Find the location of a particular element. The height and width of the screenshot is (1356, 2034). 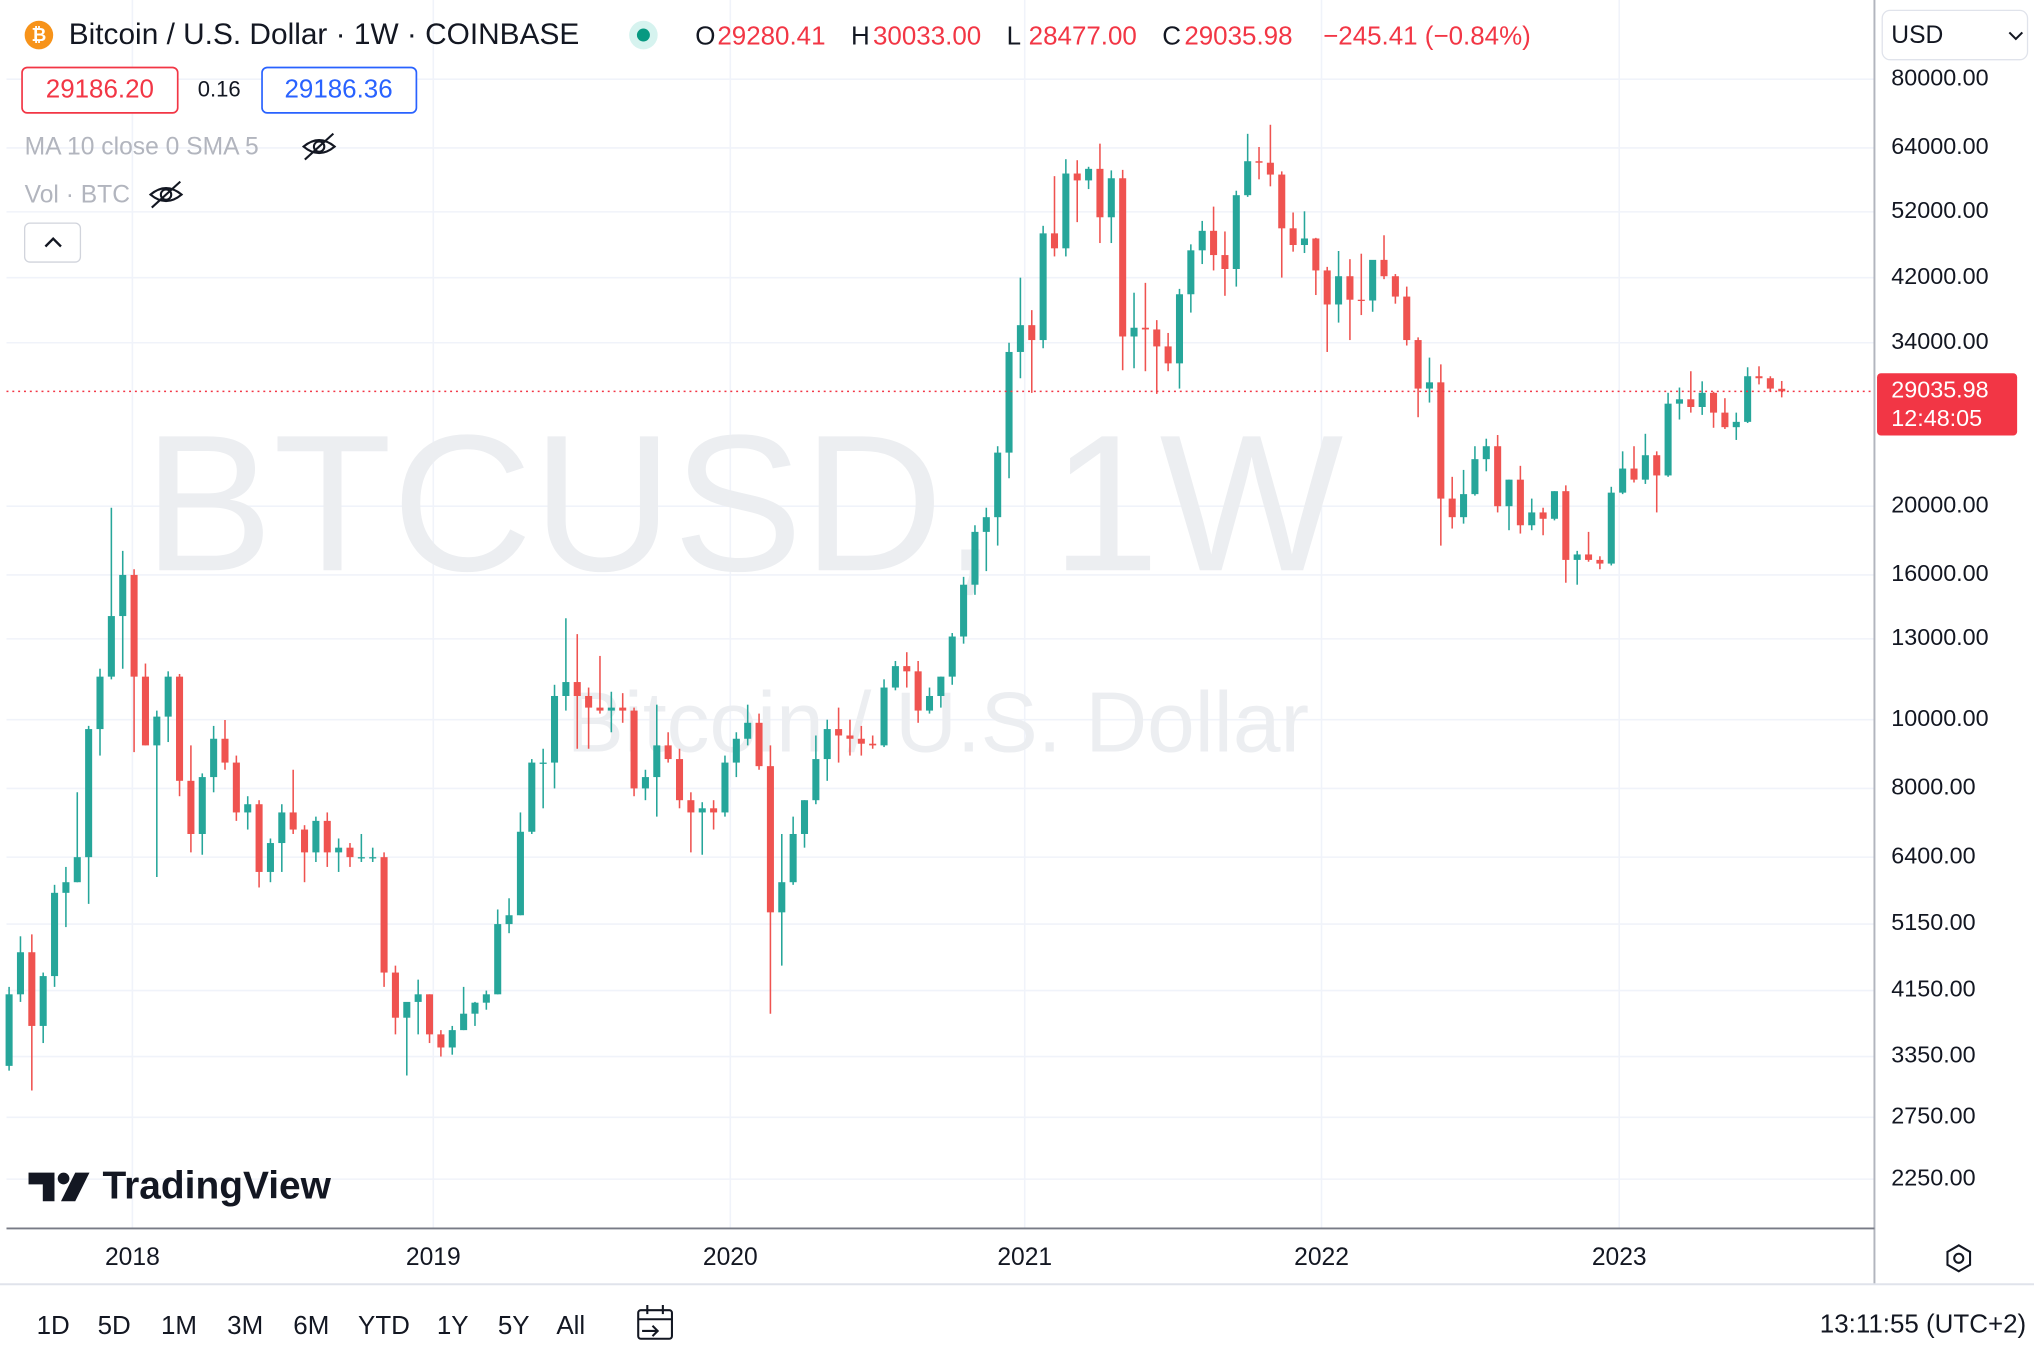

timeframe-button: All is located at coordinates (570, 1326).